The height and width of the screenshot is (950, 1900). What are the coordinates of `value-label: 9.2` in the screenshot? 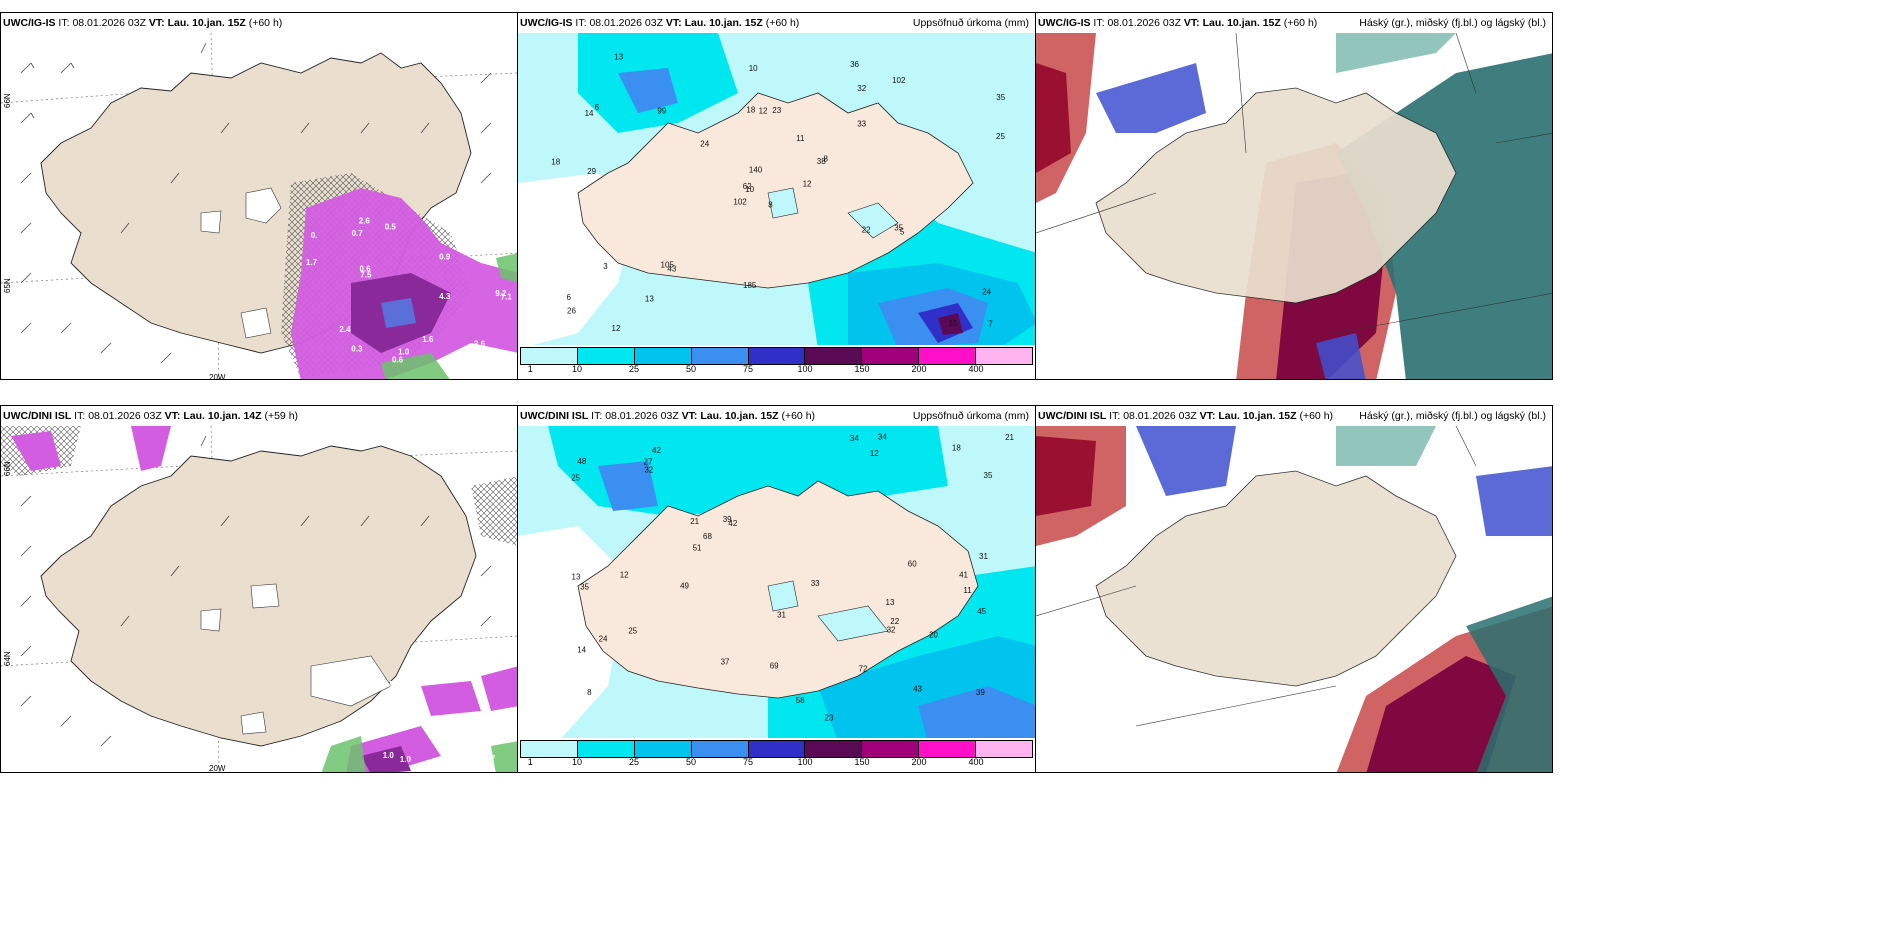 It's located at (501, 293).